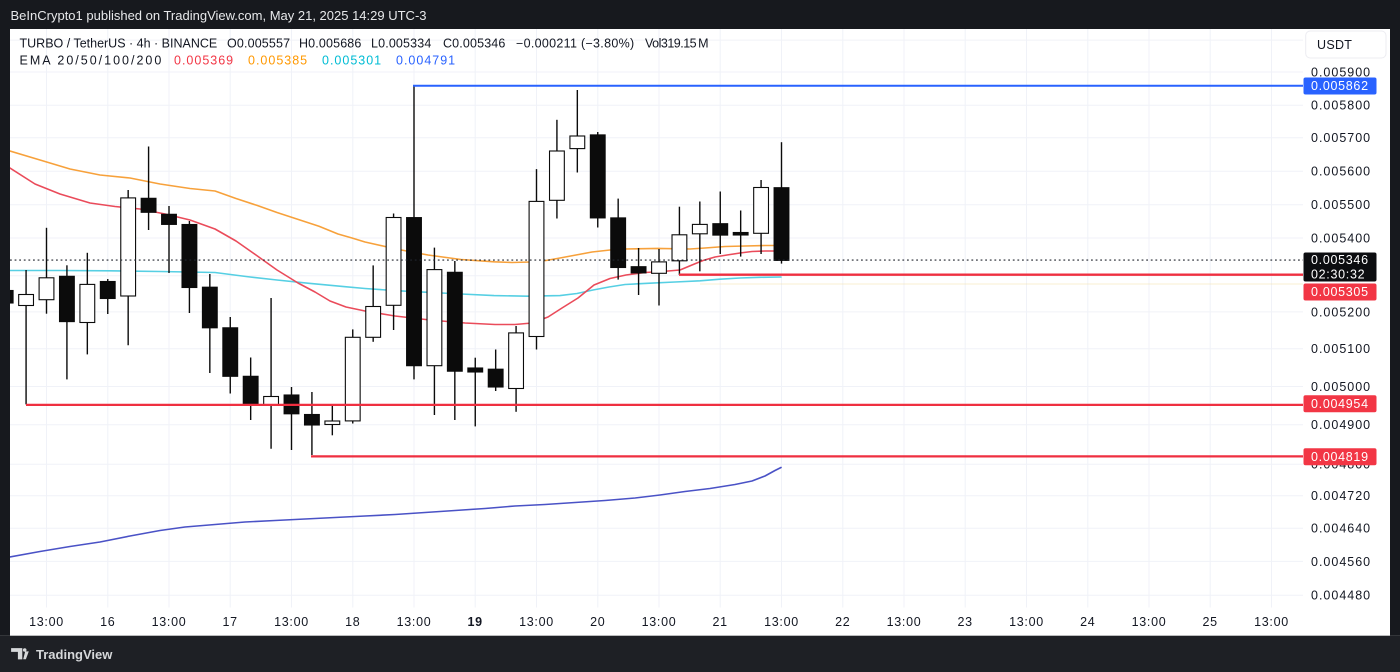 This screenshot has width=1400, height=672. I want to click on svg-text: 0.004480, so click(1341, 596).